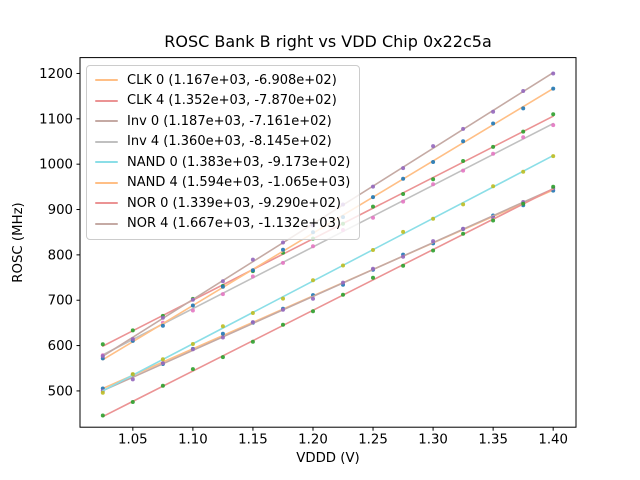  Describe the element at coordinates (60, 301) in the screenshot. I see `y-tick-label: 700` at that location.